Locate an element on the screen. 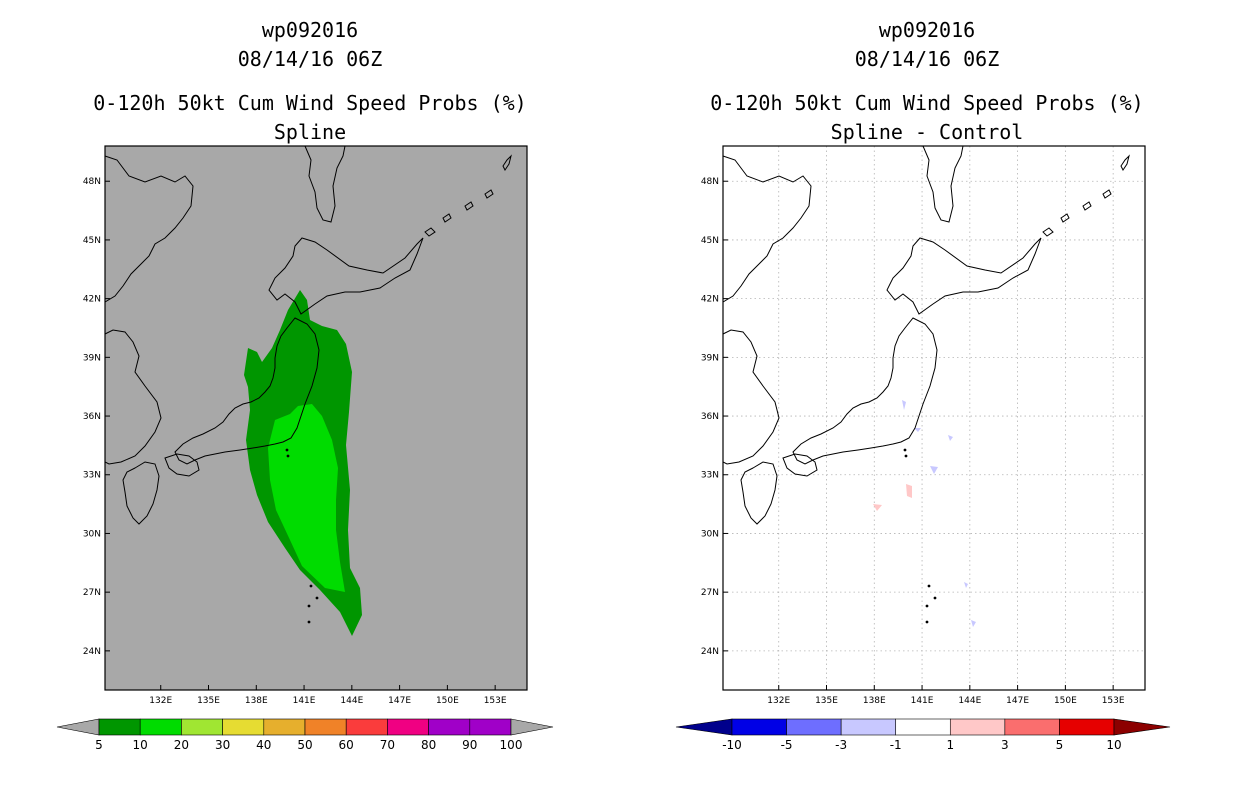  panel-spline-x-axis: 132E 135E 138E 141E 144E 147E 150E 153E is located at coordinates (328, 695).